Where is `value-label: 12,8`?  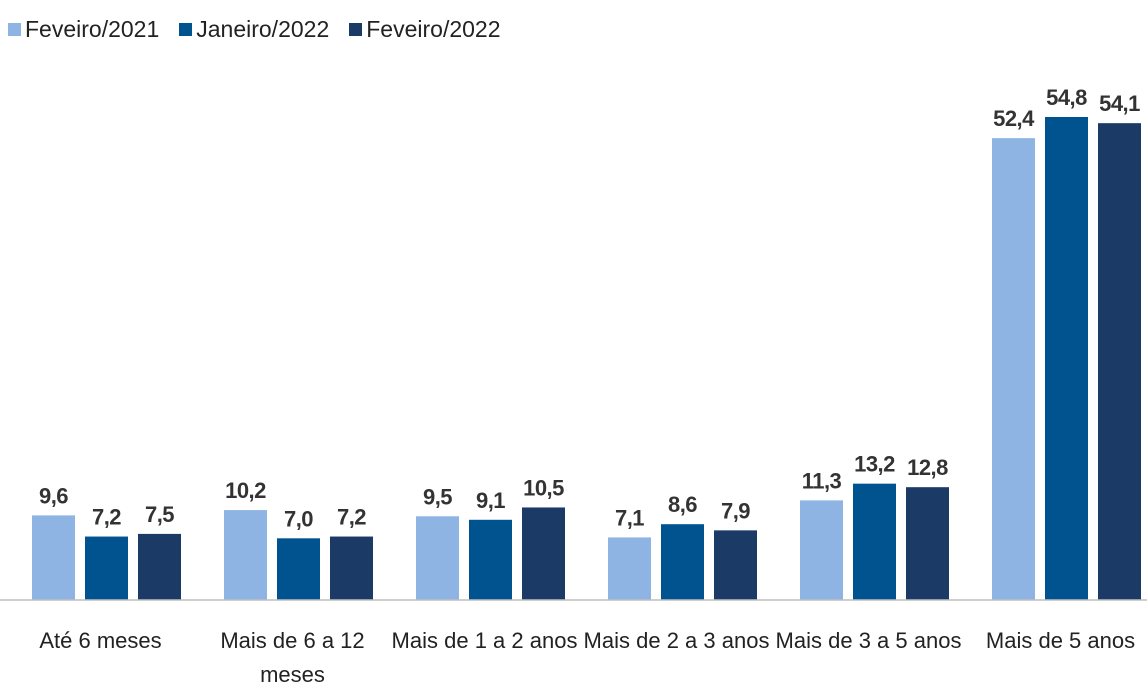 value-label: 12,8 is located at coordinates (927, 467).